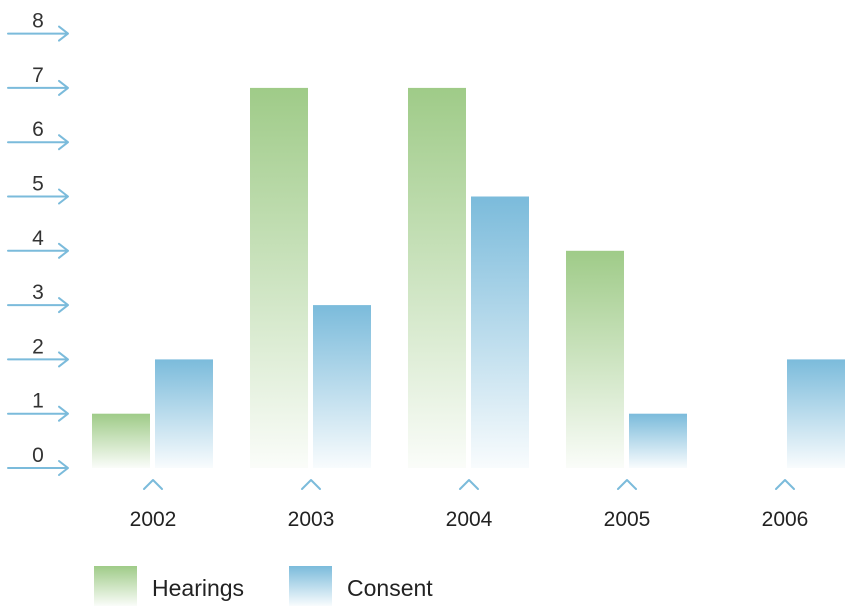 The height and width of the screenshot is (608, 847). I want to click on bar-hearings-2005, so click(595, 359).